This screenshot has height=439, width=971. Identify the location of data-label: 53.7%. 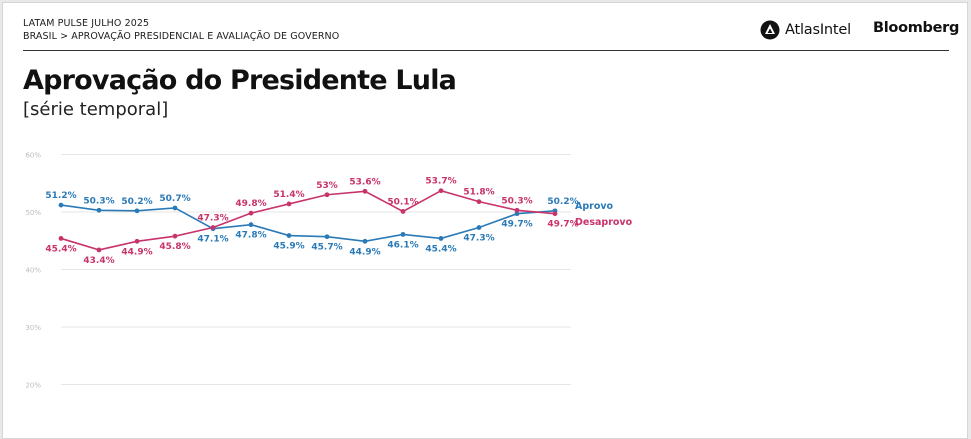
(440, 182).